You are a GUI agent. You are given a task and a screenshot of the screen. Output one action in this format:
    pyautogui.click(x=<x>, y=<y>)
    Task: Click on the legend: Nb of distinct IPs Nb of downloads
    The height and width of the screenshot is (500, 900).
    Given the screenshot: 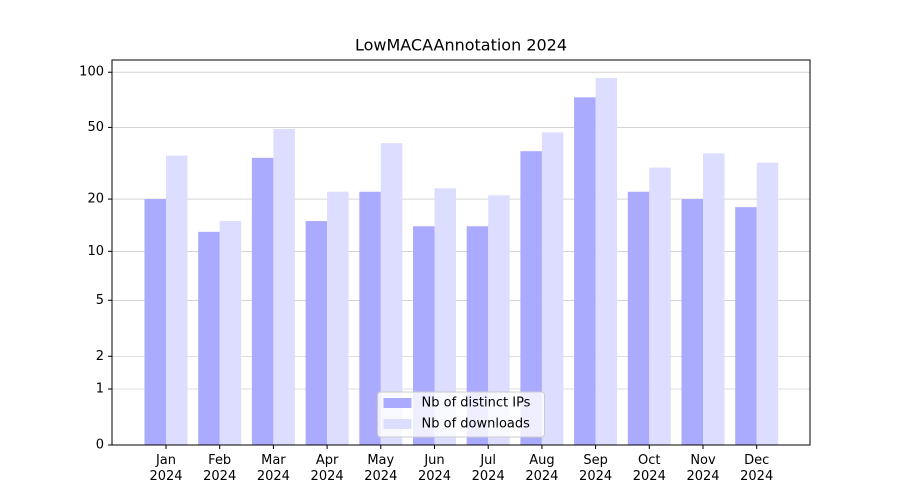 What is the action you would take?
    pyautogui.click(x=461, y=414)
    